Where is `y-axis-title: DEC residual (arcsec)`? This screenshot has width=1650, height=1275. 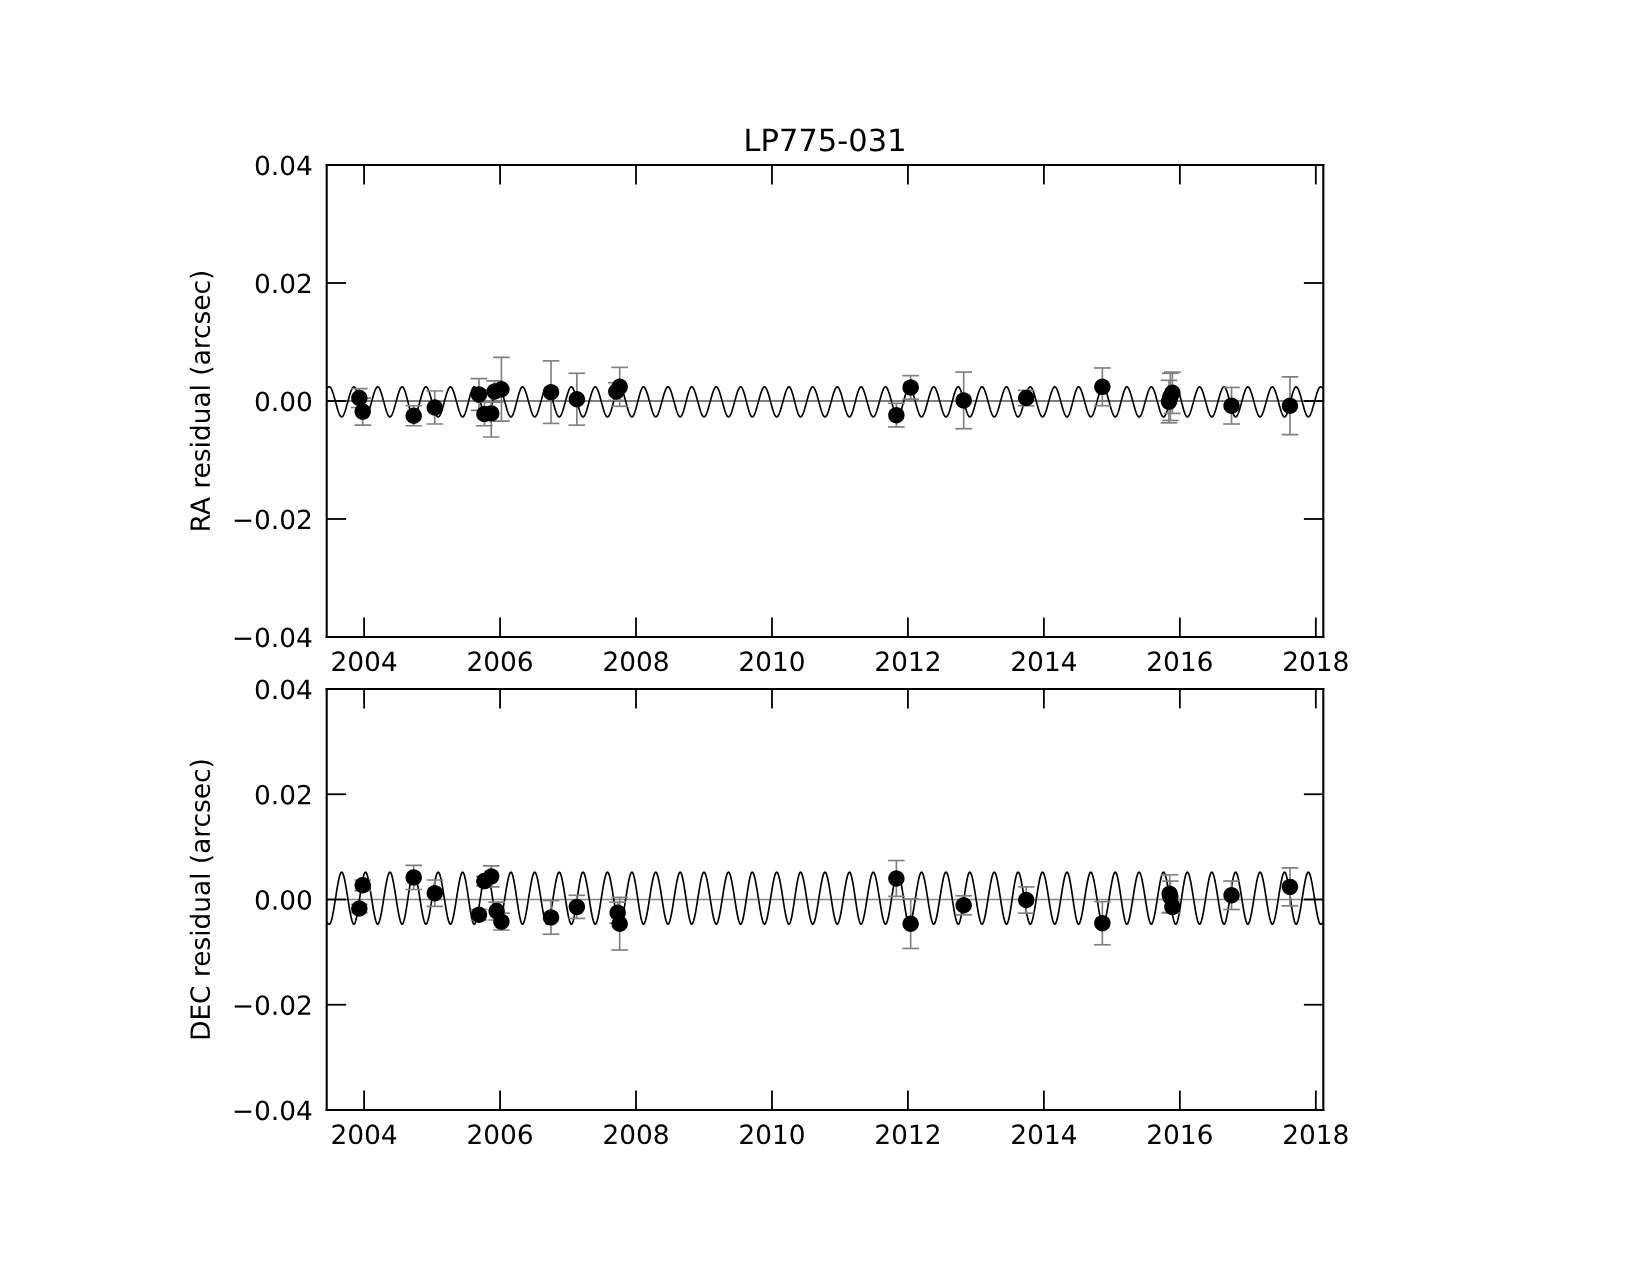 y-axis-title: DEC residual (arcsec) is located at coordinates (201, 899).